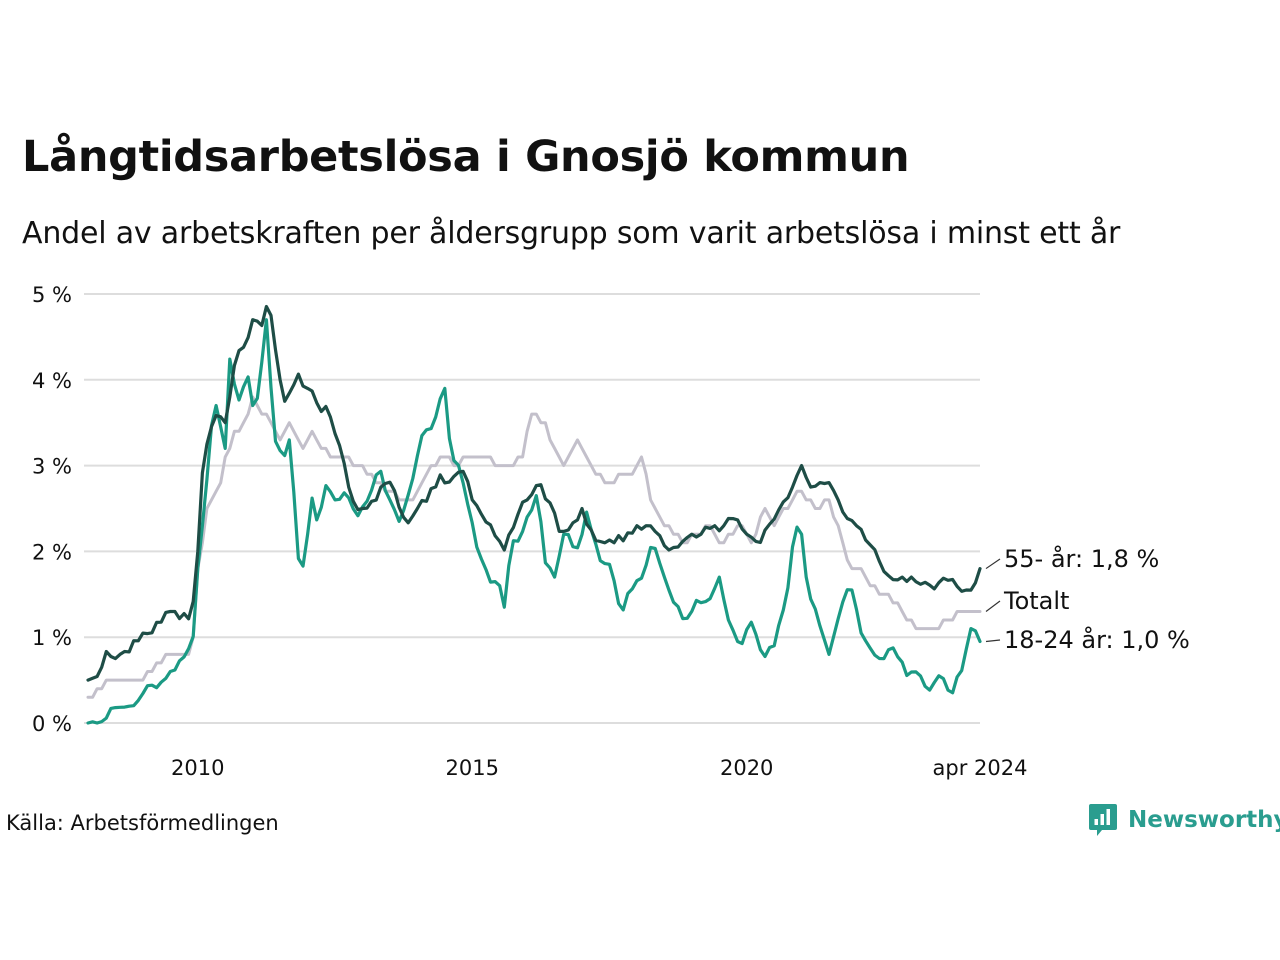 The width and height of the screenshot is (1280, 960). Describe the element at coordinates (52, 724) in the screenshot. I see `y-tick-label: 0 %` at that location.